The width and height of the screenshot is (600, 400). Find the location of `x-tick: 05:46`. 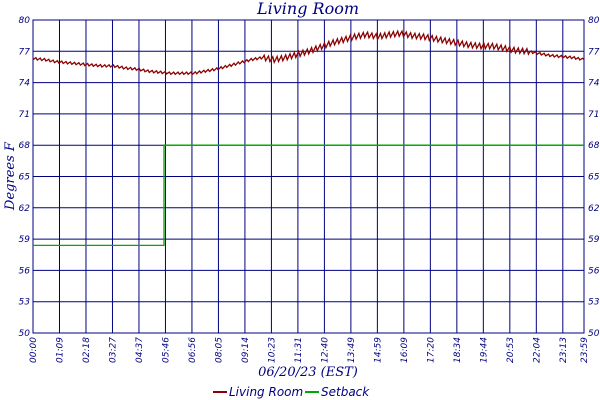

x-tick: 05:46 is located at coordinates (166, 350).